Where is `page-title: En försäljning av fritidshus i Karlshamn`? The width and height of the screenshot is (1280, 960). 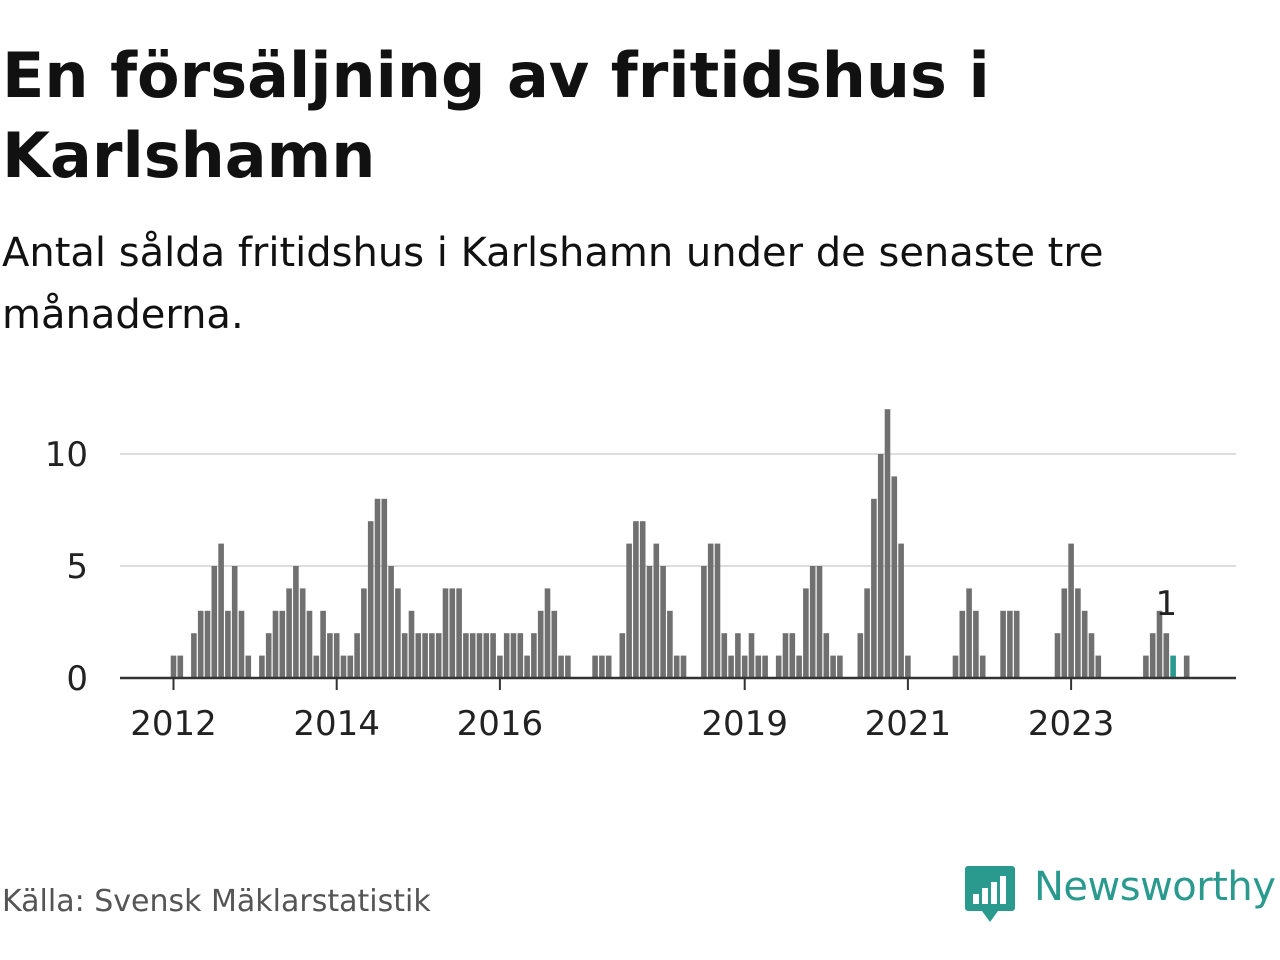
page-title: En försäljning av fritidshus i Karlshamn is located at coordinates (496, 115).